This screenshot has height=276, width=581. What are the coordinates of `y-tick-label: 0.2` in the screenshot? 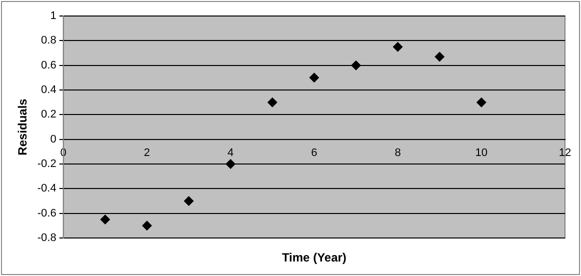 It's located at (48, 114).